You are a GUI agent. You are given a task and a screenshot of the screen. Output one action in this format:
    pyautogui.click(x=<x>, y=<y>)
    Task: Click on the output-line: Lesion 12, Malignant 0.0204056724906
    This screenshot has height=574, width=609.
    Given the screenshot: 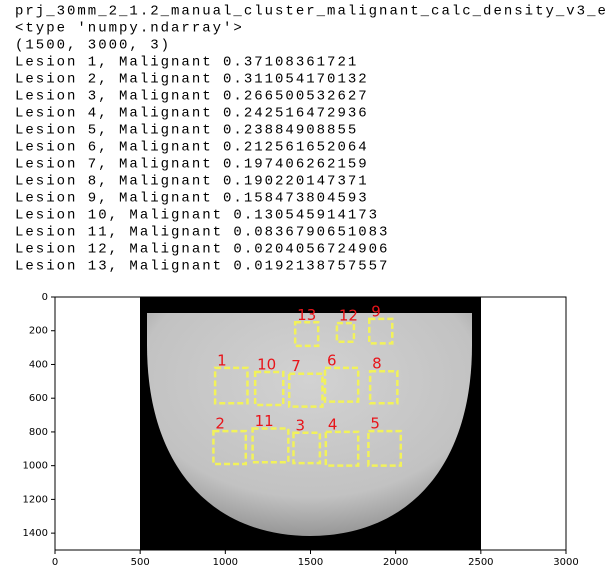 What is the action you would take?
    pyautogui.click(x=202, y=250)
    